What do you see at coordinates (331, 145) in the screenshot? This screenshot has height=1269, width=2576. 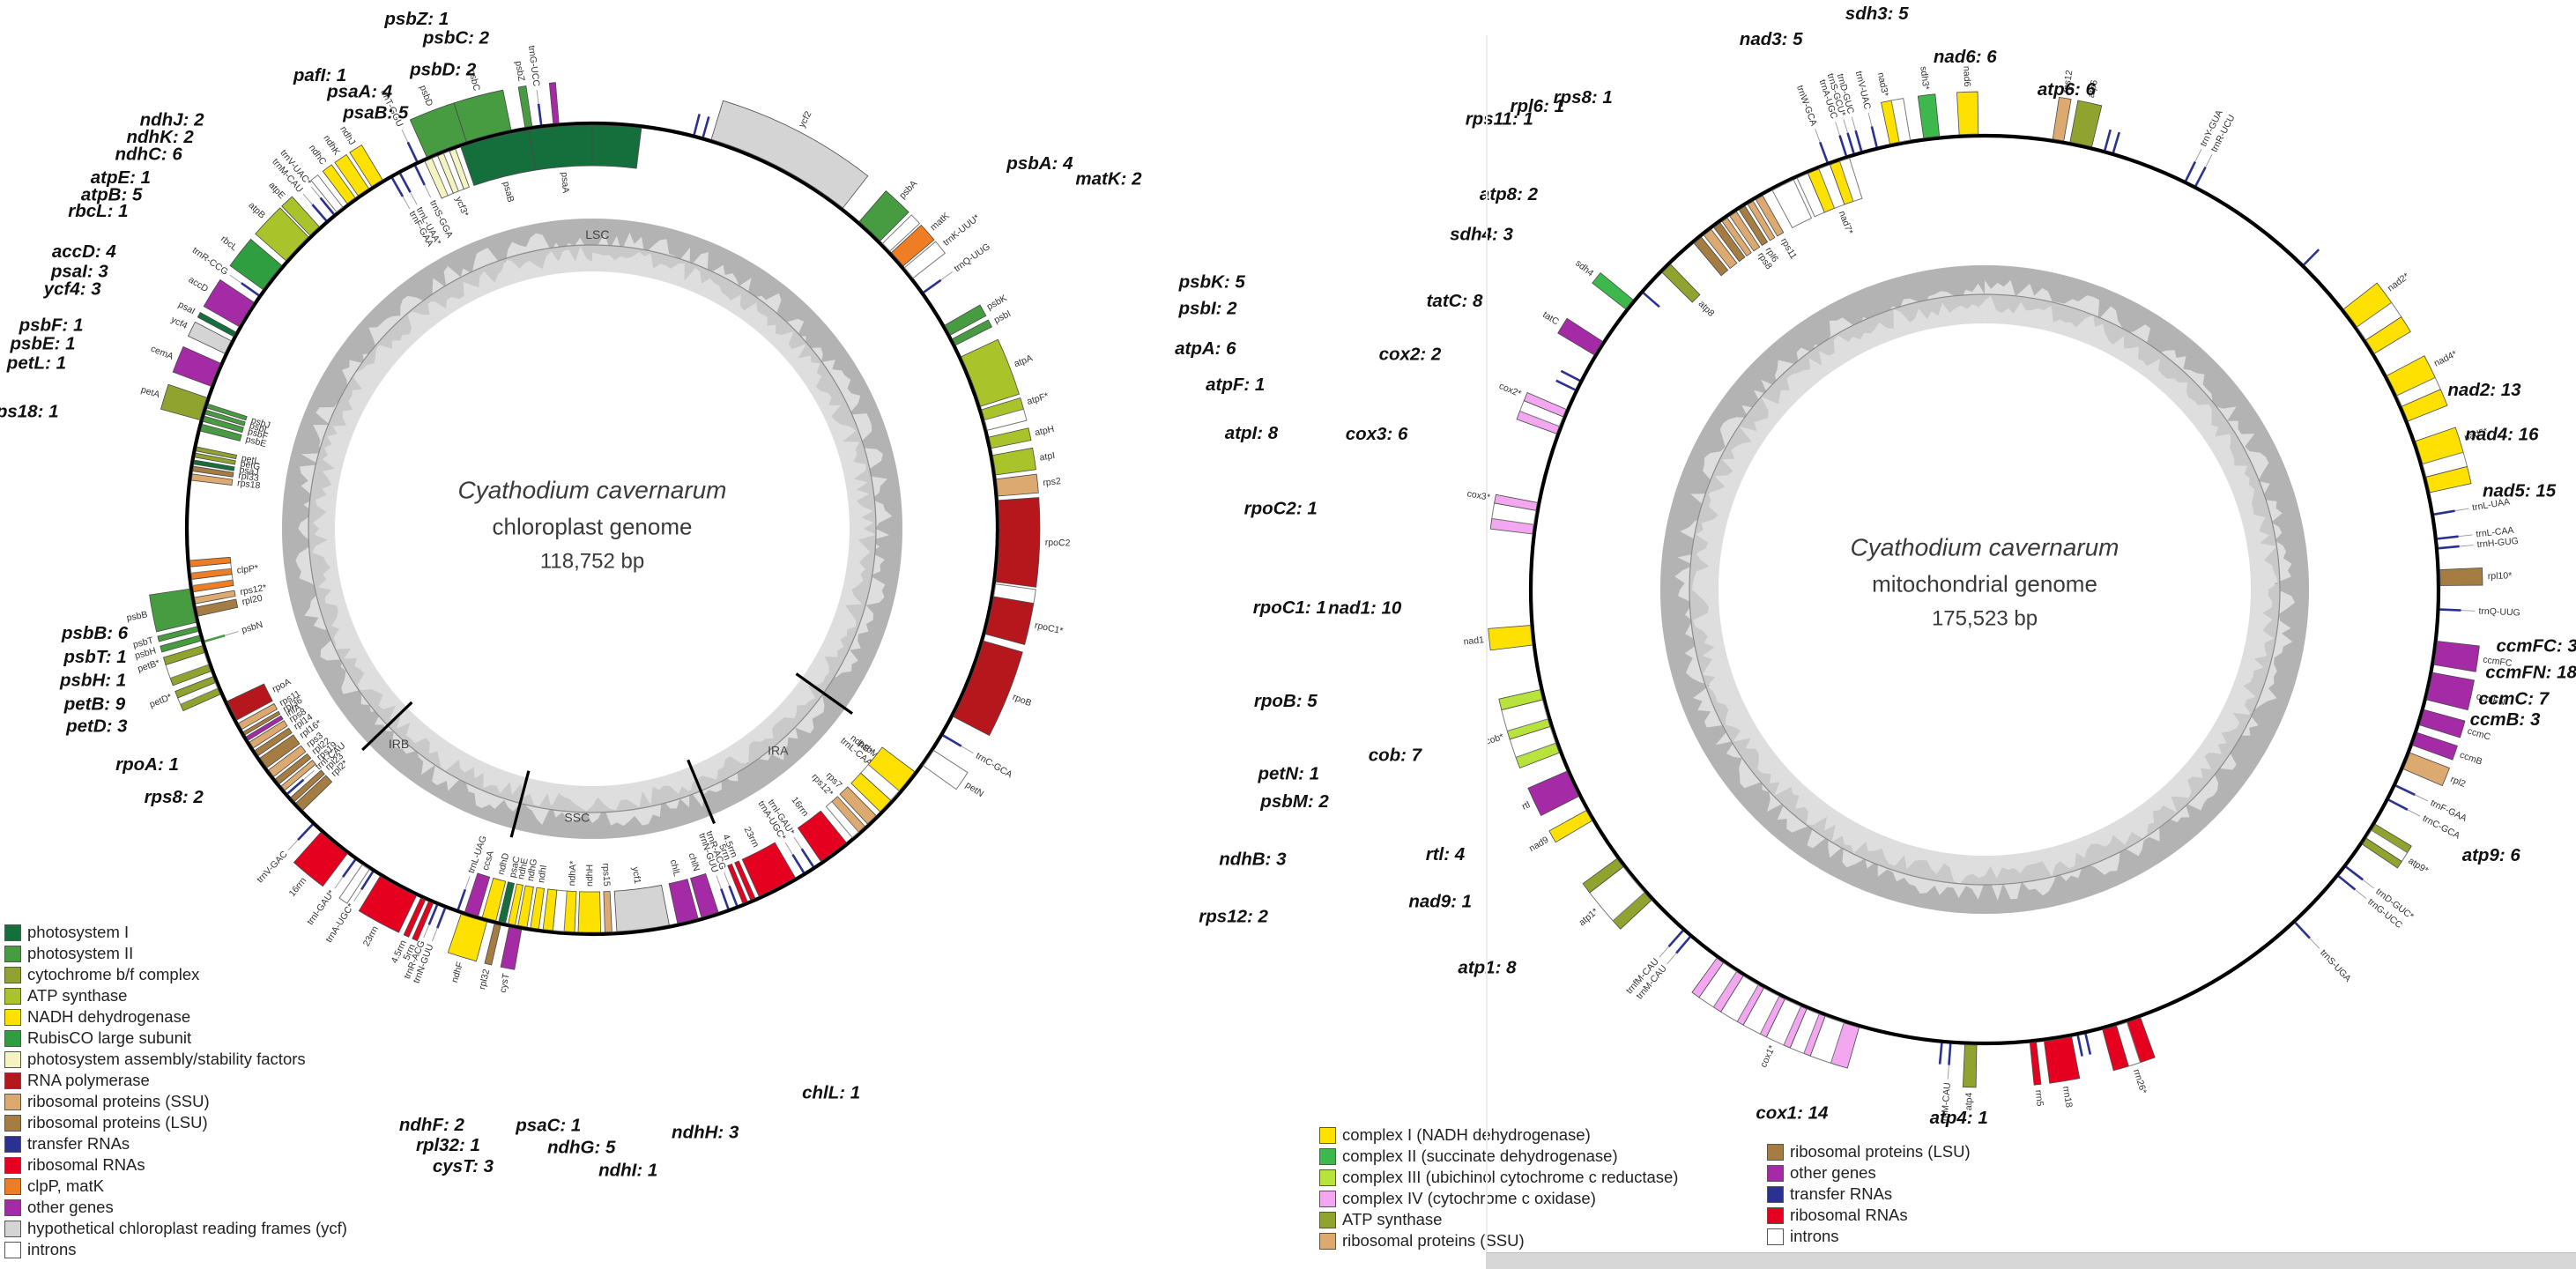 I see `gene-name-ndhK: ndhK` at bounding box center [331, 145].